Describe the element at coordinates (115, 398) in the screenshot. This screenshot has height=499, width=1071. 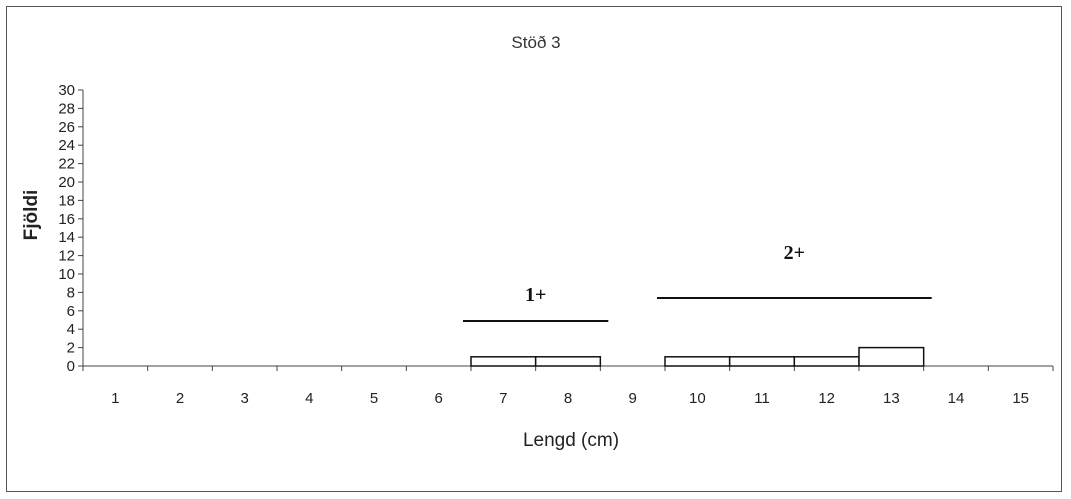
I see `x-tick-label: 1` at that location.